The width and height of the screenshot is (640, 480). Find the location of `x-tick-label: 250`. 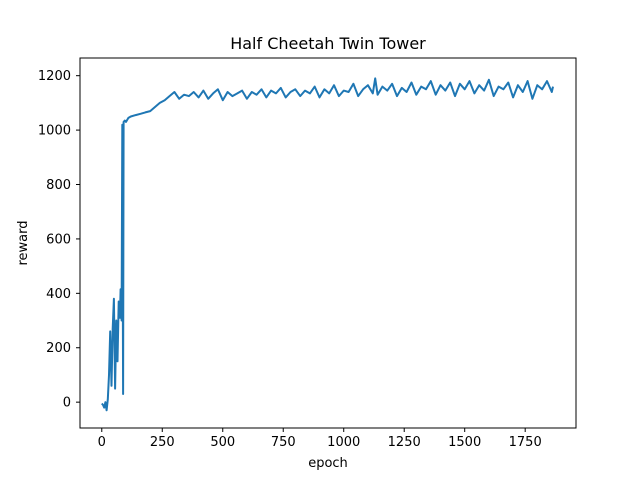

x-tick-label: 250 is located at coordinates (162, 442).